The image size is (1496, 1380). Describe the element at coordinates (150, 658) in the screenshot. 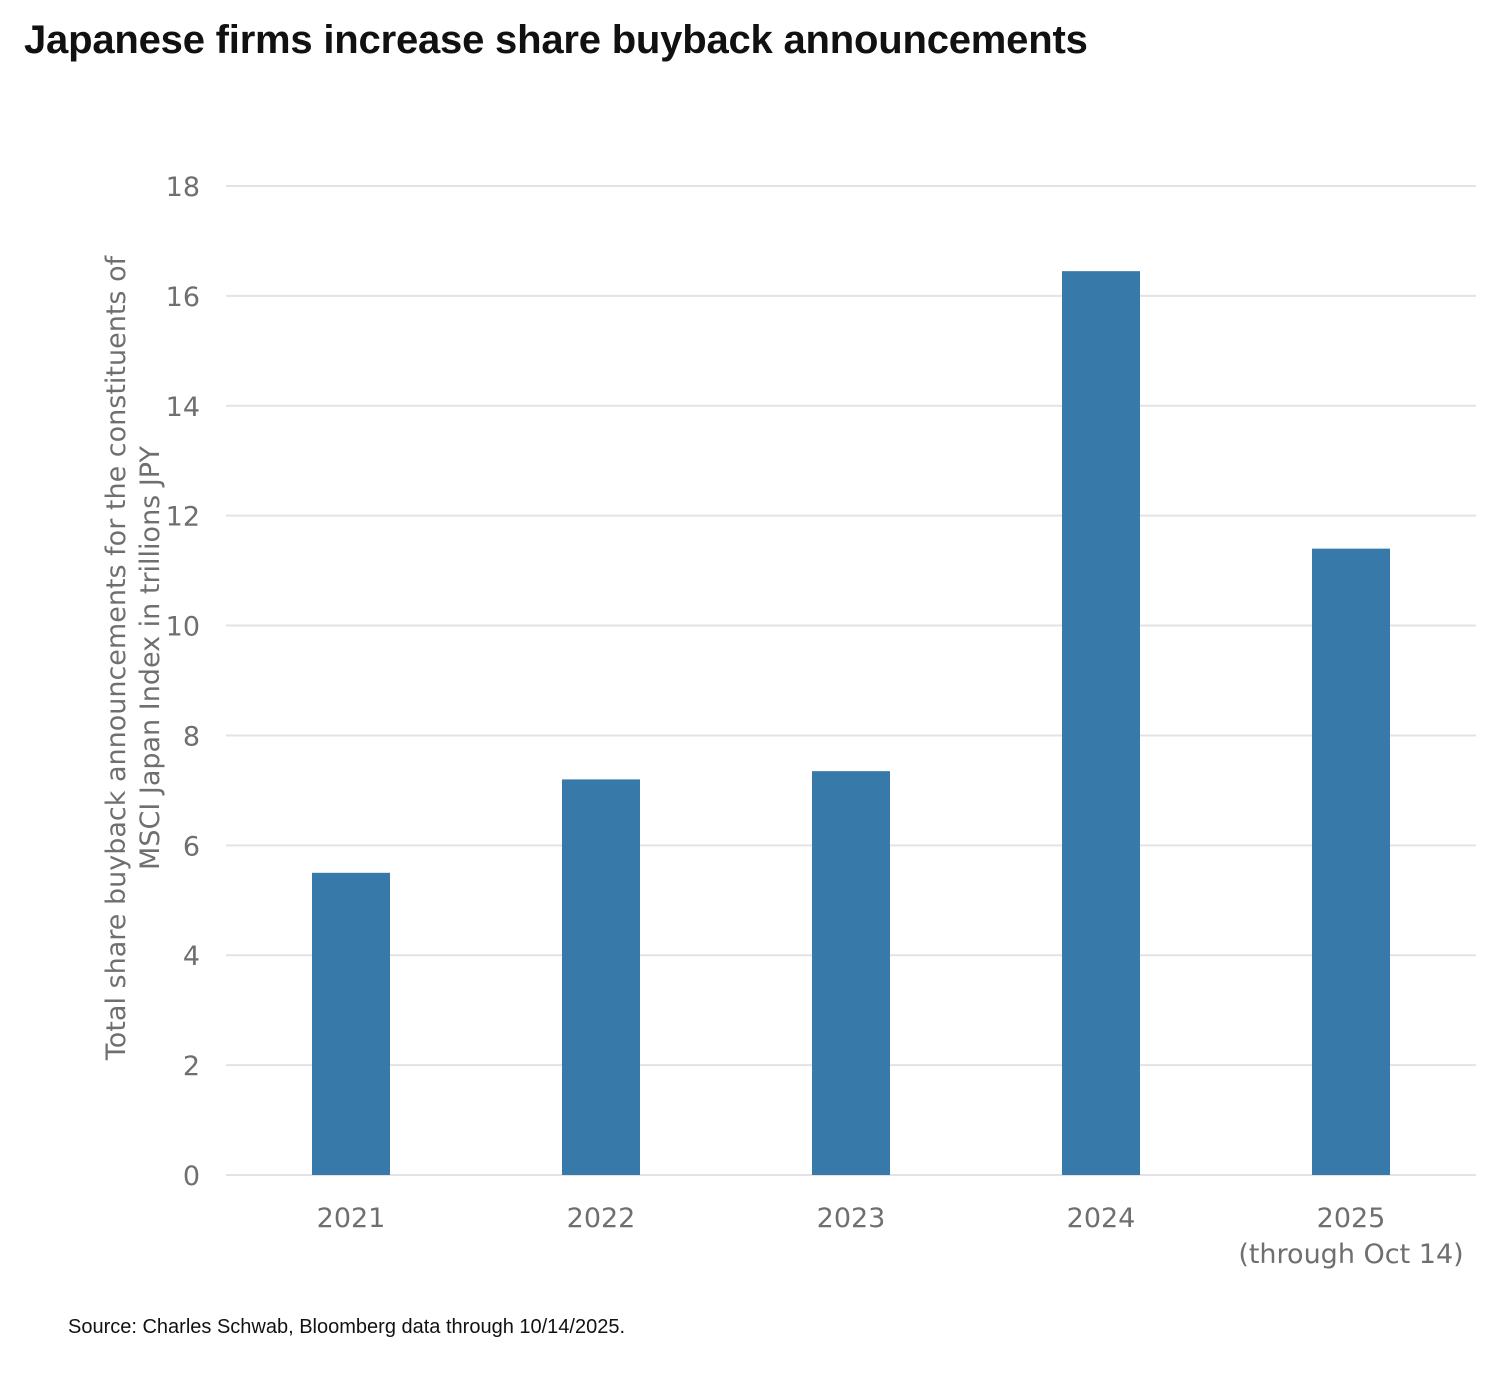

I see `y-axis-label-line: MSCI Japan Index in trillions JPY` at that location.